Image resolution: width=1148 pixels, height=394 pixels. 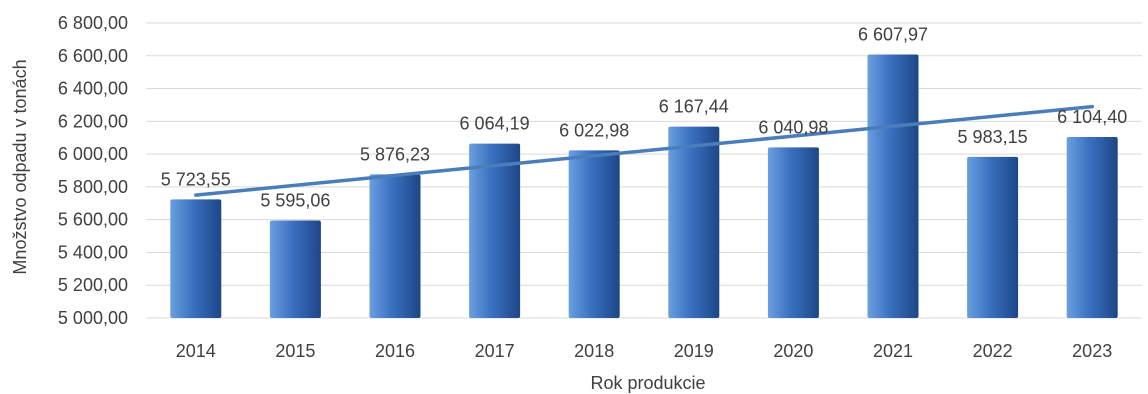 What do you see at coordinates (495, 230) in the screenshot?
I see `bar-2017` at bounding box center [495, 230].